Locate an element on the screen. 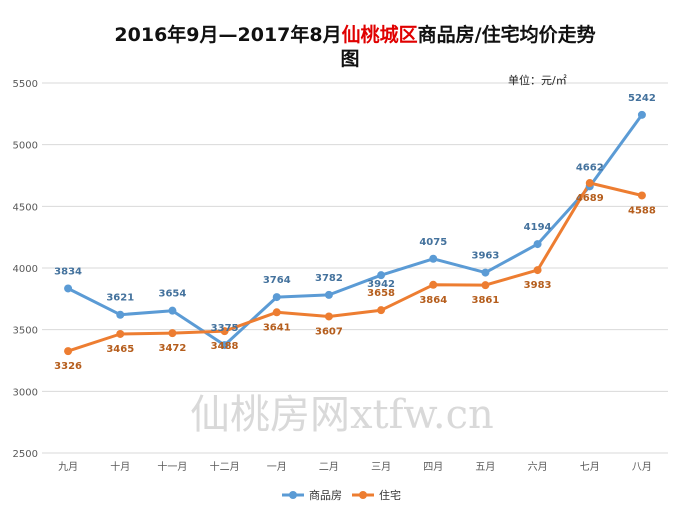  data-label: 3658 is located at coordinates (381, 293).